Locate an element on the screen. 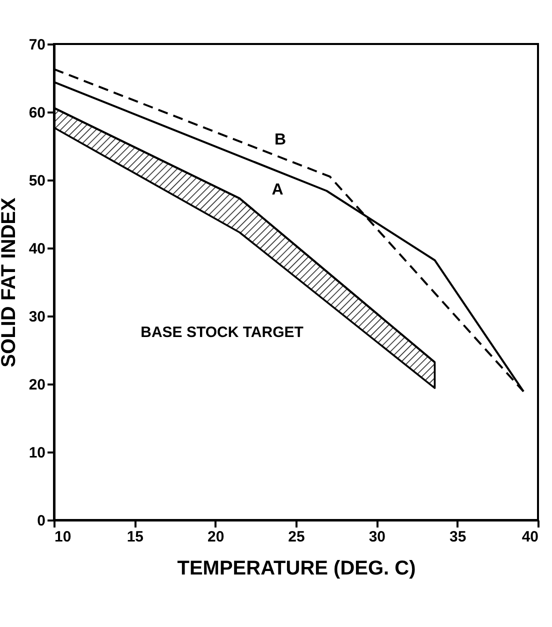  y-tick-label: 0 is located at coordinates (41, 521).